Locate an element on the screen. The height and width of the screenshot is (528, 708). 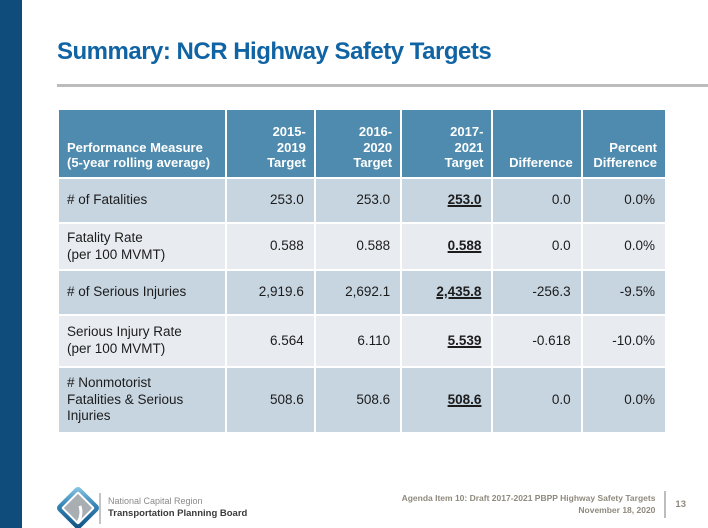
org-name-line1: National Capital Region is located at coordinates (155, 500).